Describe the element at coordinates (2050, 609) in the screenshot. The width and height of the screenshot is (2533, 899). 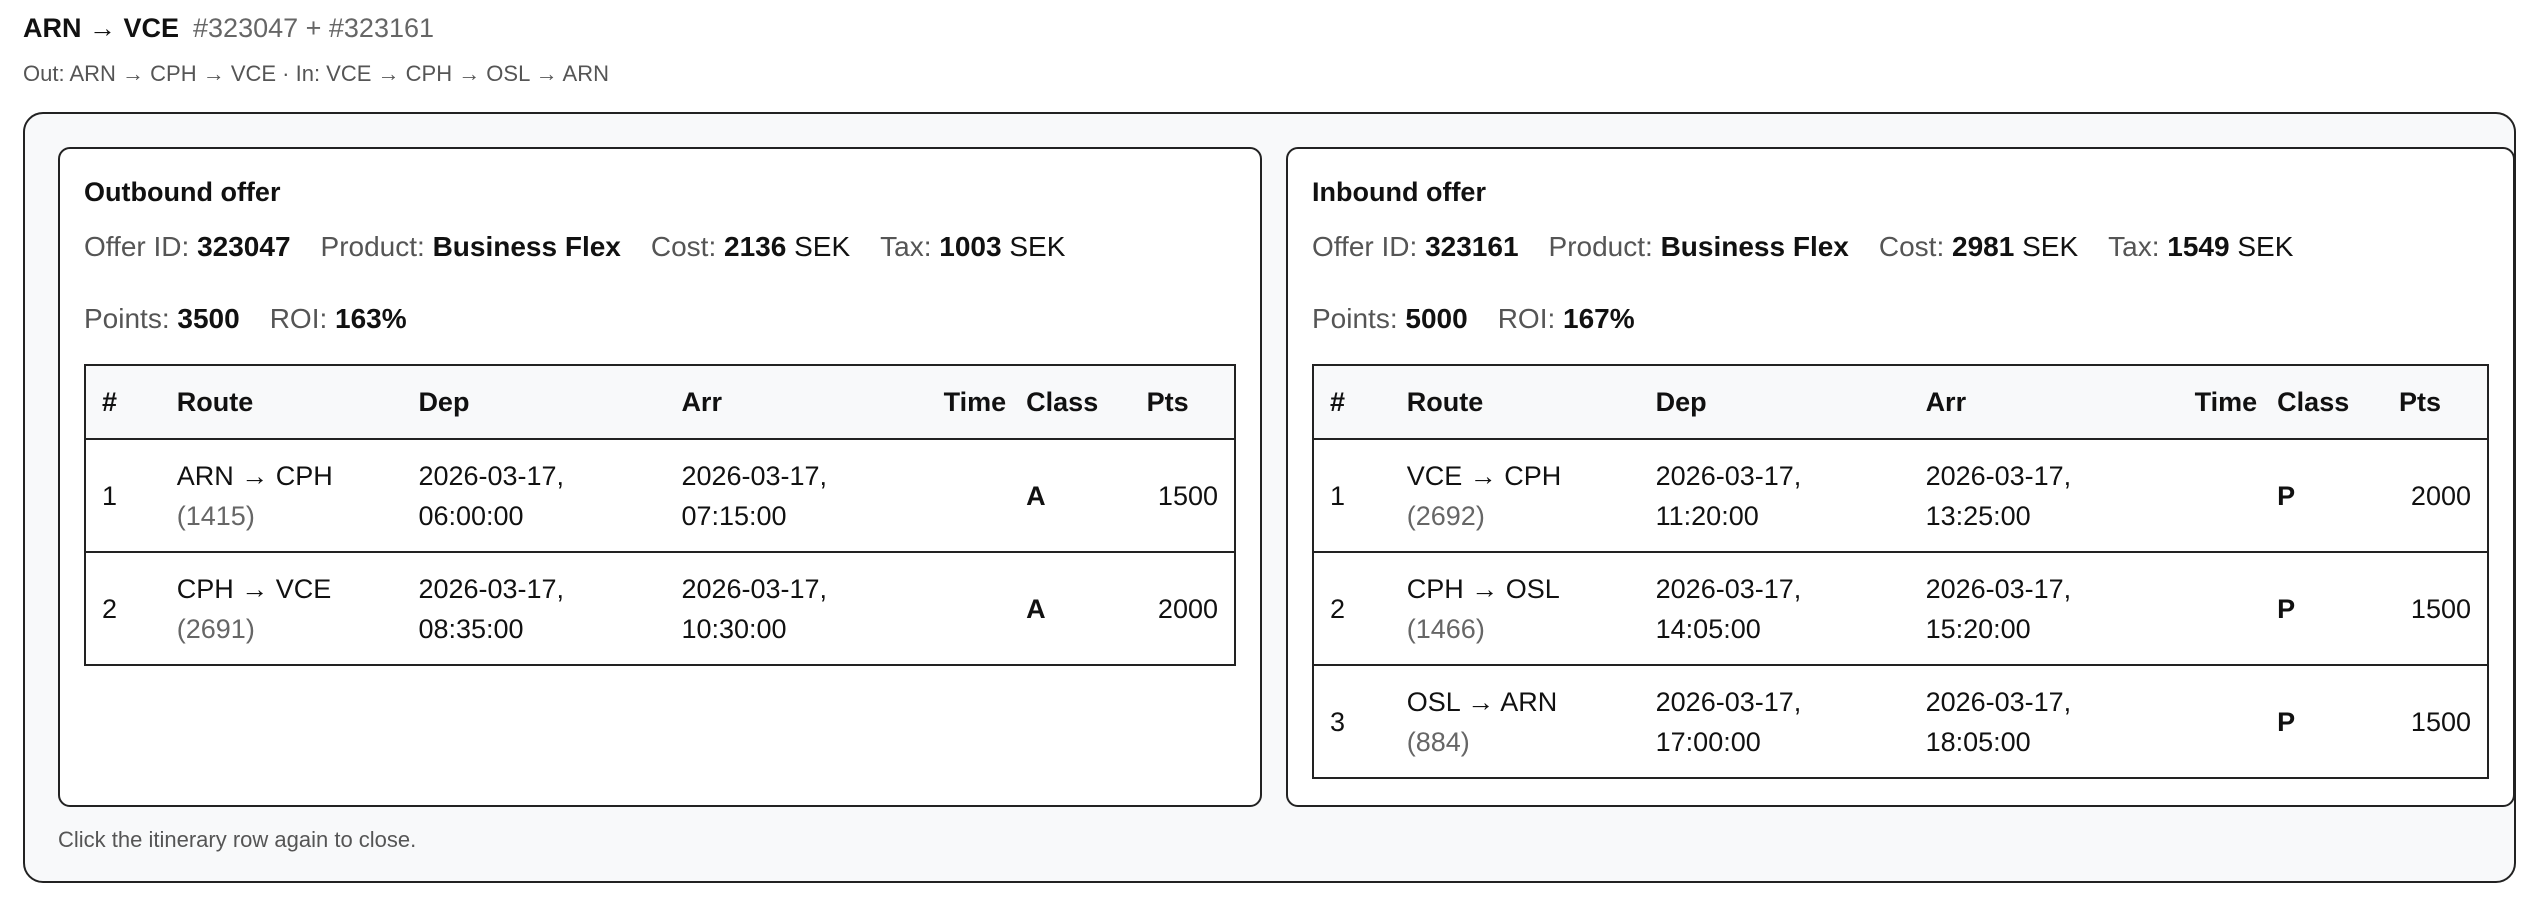
I see `arrival: 2026-03-17, 15:20:00` at that location.